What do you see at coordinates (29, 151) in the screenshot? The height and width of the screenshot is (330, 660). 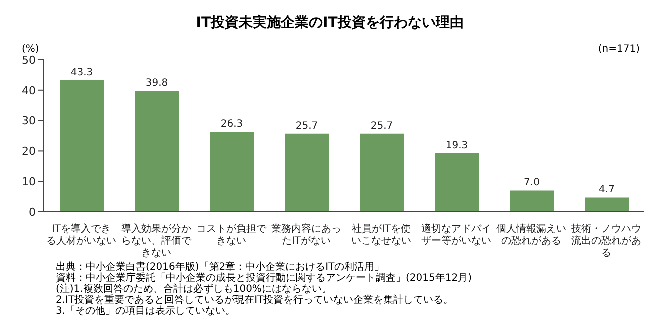 I see `y-tick-label: 20` at bounding box center [29, 151].